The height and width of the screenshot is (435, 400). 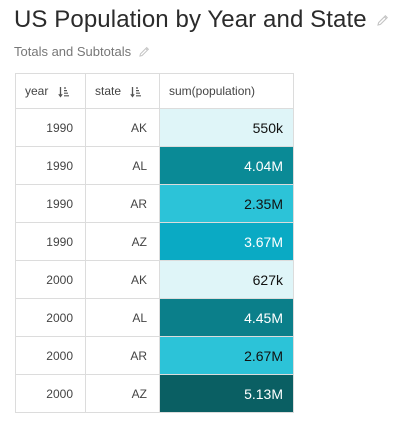 I want to click on page-title: US Population by Year and State, so click(x=190, y=19).